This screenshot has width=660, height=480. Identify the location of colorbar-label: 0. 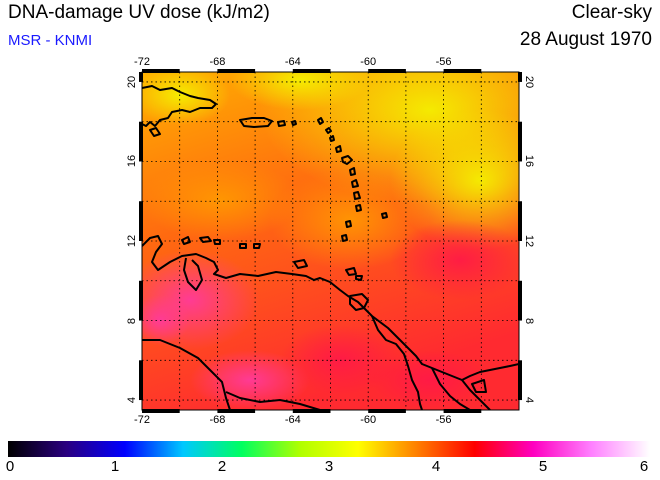
(10, 466).